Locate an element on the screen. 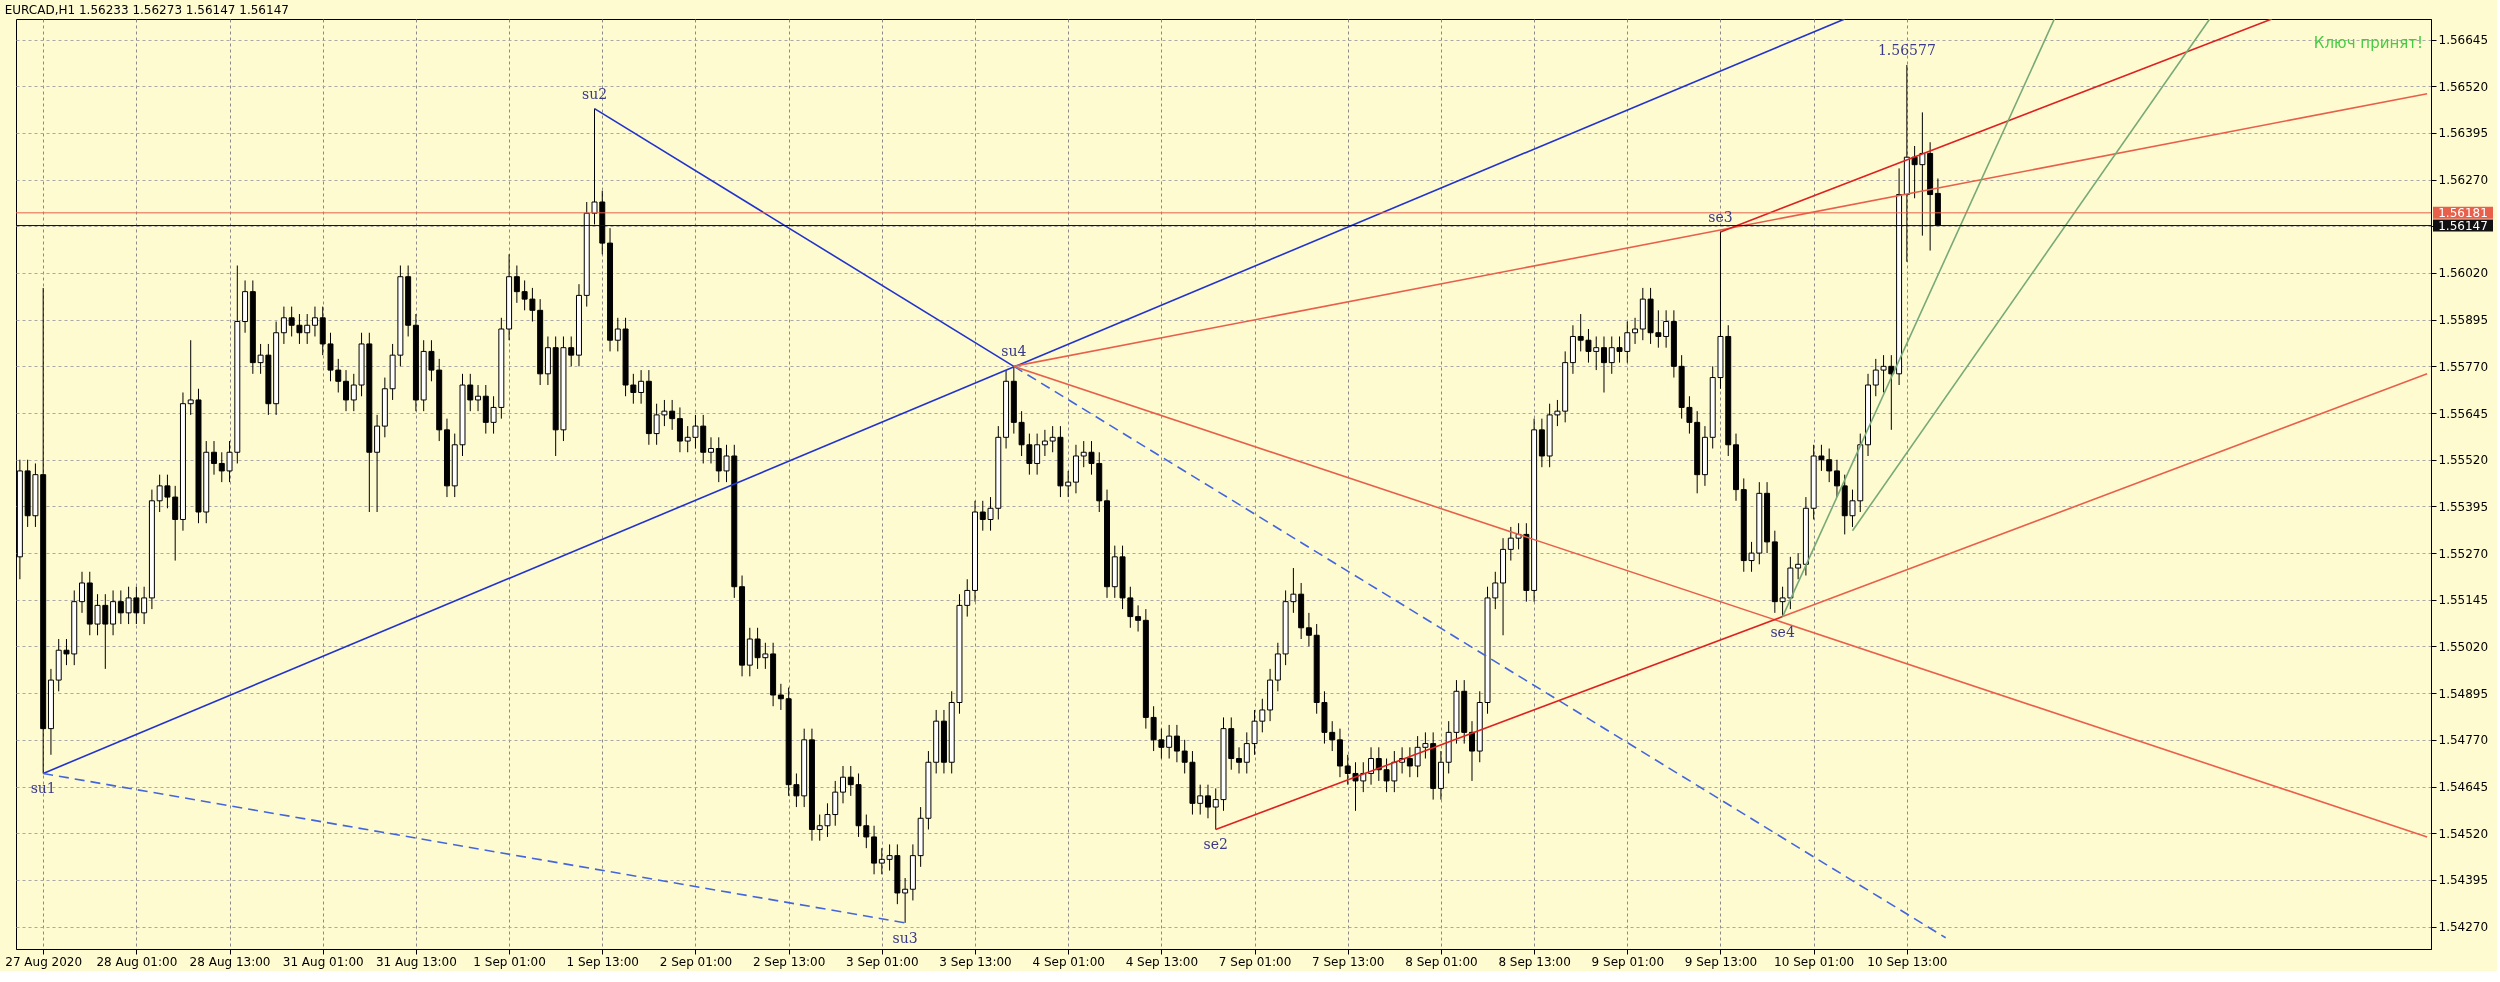 Image resolution: width=2500 pixels, height=982 pixels. y-tick-label: 1.54520 is located at coordinates (2463, 833).